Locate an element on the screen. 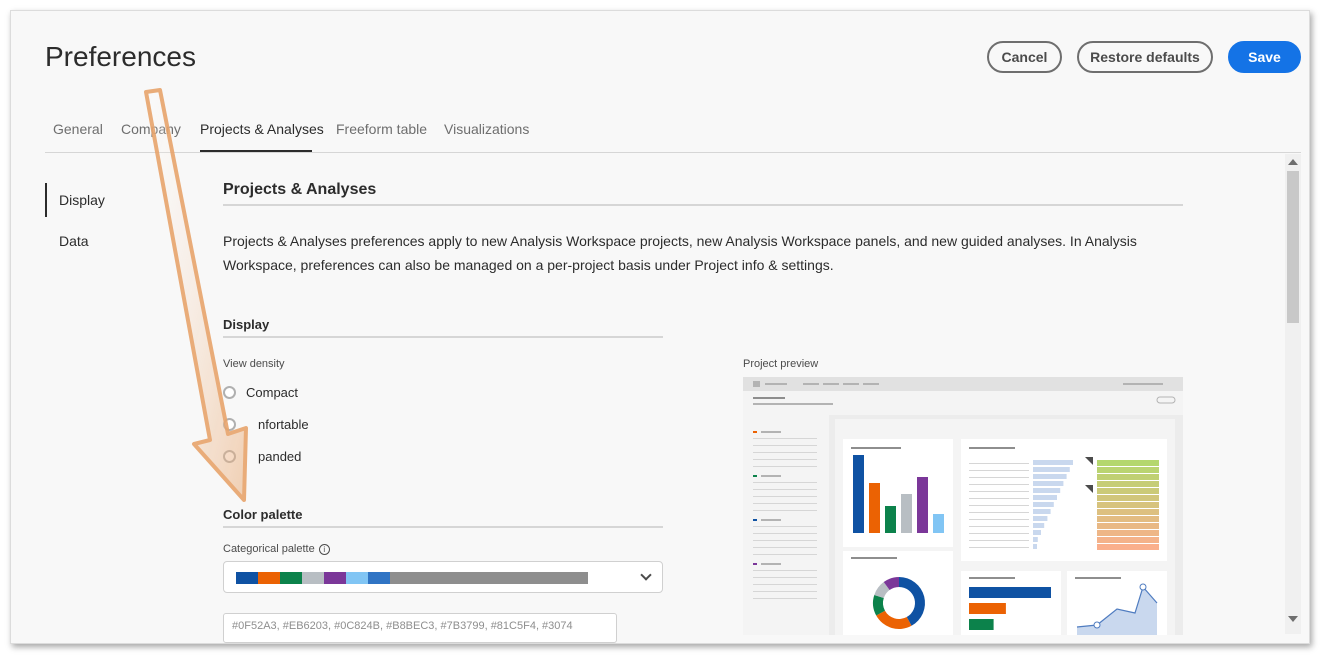 The image size is (1326, 664). vertical-scrollbar is located at coordinates (1293, 394).